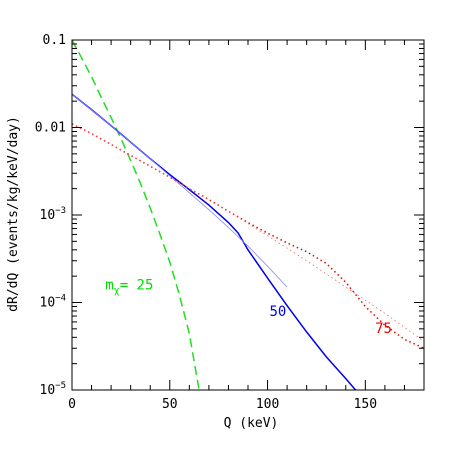 The image size is (463, 463). What do you see at coordinates (251, 423) in the screenshot?
I see `x-axis-label: Q (keV)` at bounding box center [251, 423].